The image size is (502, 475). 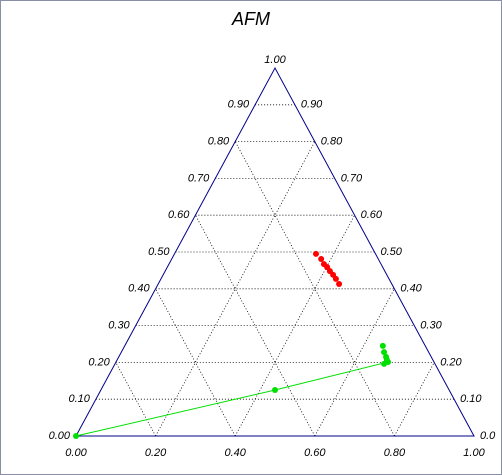 I want to click on right-tick-label: 0.20, so click(x=451, y=362).